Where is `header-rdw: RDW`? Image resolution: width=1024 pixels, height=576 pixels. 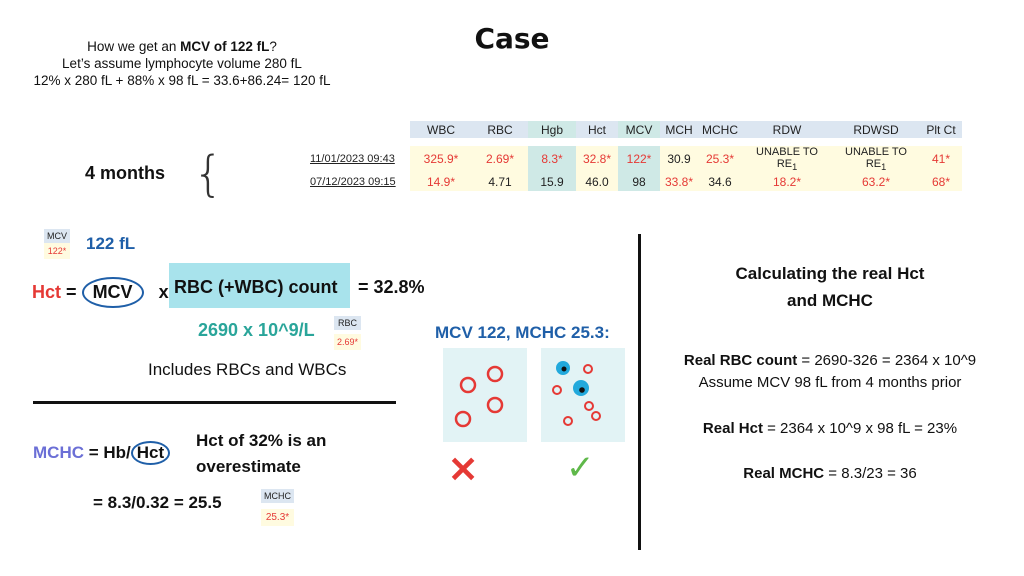 header-rdw: RDW is located at coordinates (787, 129).